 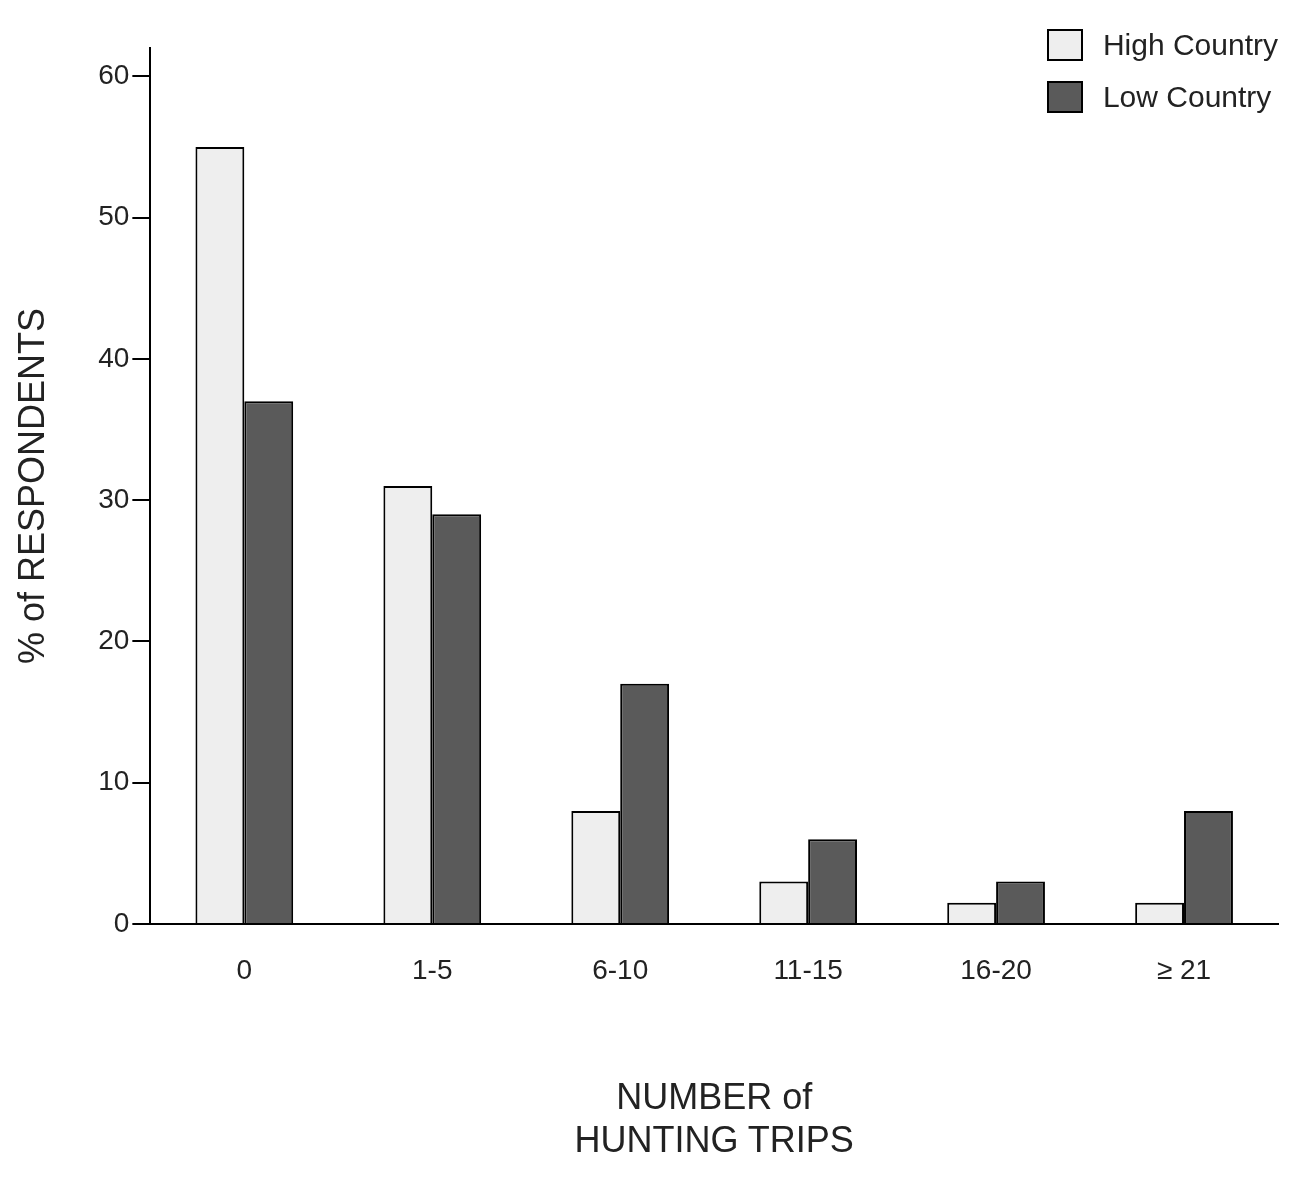 What do you see at coordinates (1187, 97) in the screenshot?
I see `legend-label: Low Country` at bounding box center [1187, 97].